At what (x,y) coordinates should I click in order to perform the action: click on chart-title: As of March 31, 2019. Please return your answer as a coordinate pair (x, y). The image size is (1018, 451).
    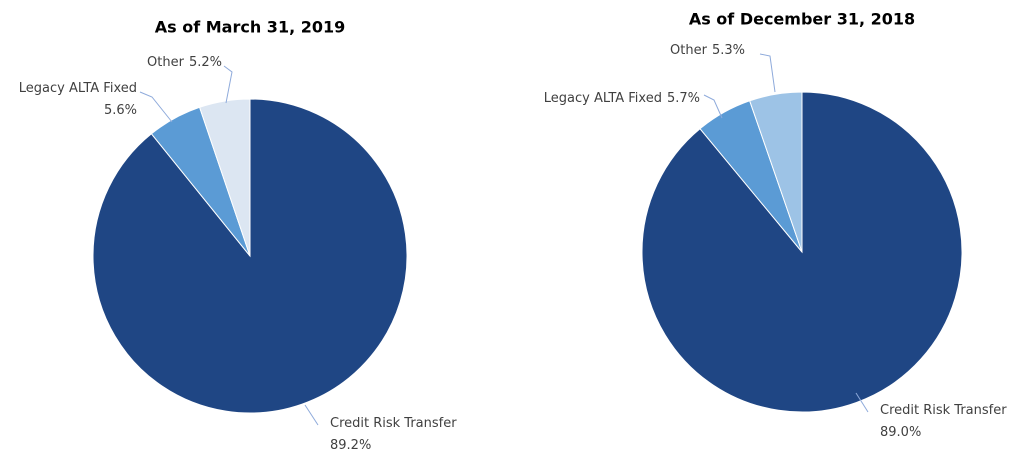
    Looking at the image, I should click on (250, 27).